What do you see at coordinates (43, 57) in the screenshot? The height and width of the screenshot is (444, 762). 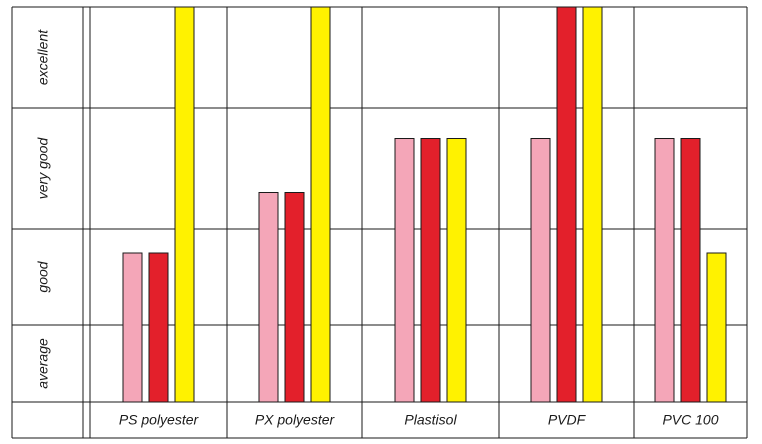 I see `y-level-label-excellent: excellent` at bounding box center [43, 57].